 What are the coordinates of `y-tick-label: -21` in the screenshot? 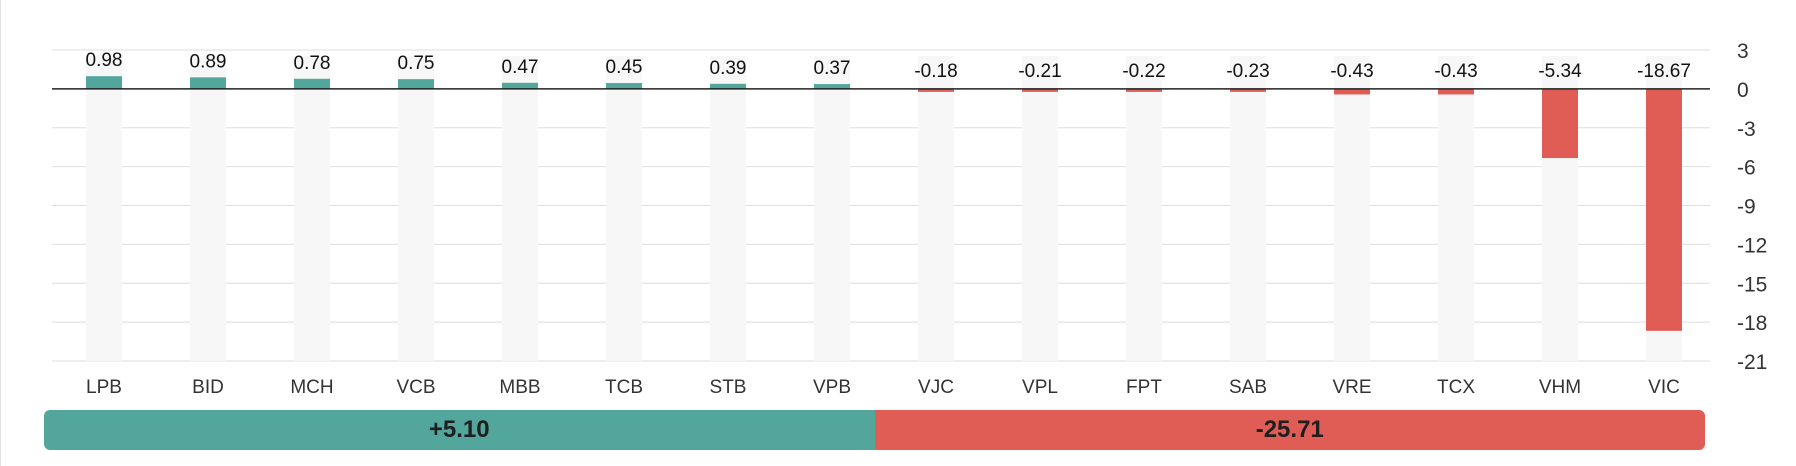 It's located at (1752, 362).